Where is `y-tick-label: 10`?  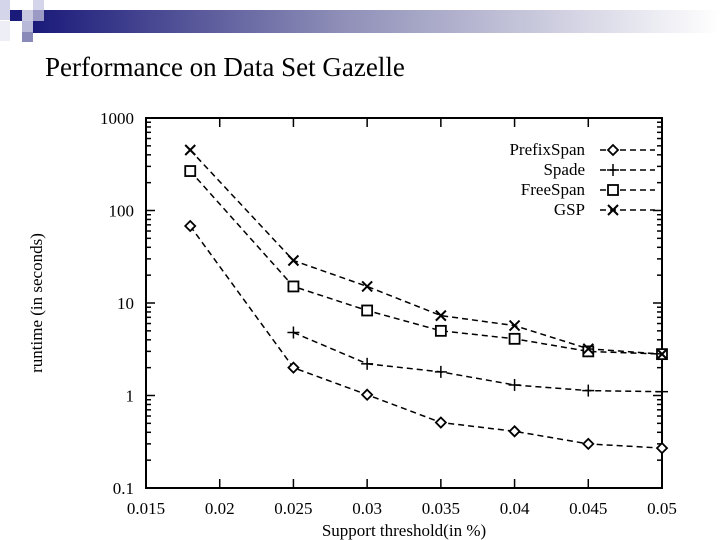 y-tick-label: 10 is located at coordinates (125, 303).